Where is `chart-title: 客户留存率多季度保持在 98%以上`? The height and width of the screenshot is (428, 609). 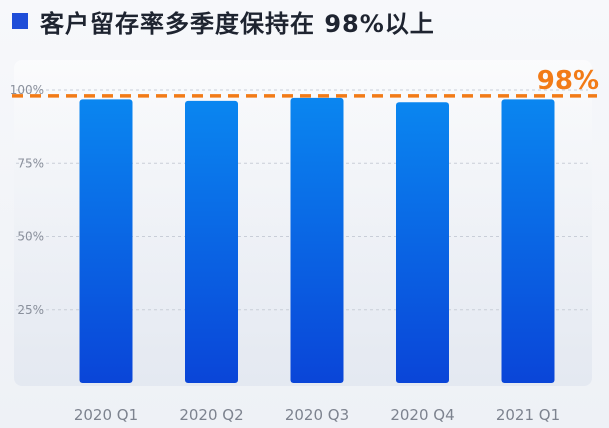
chart-title: 客户留存率多季度保持在 98%以上 is located at coordinates (237, 23).